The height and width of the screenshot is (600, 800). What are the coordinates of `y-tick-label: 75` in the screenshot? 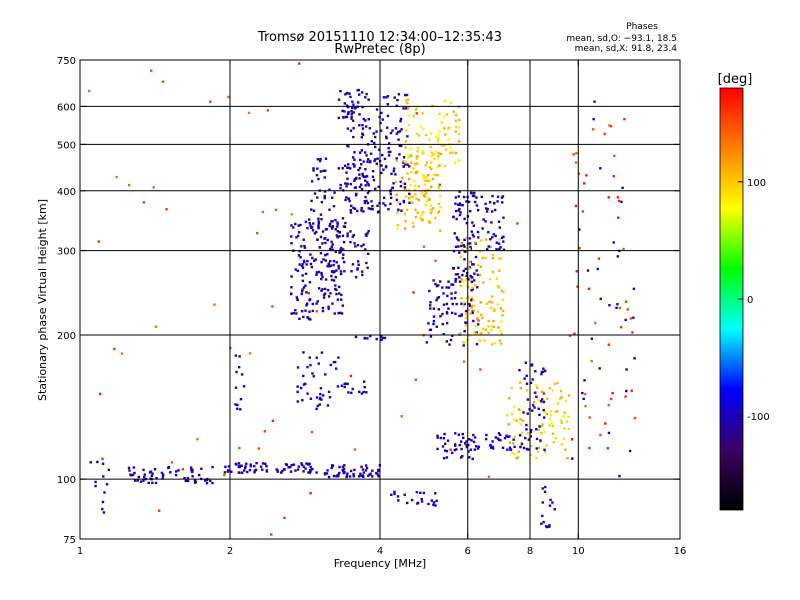 It's located at (69, 540).